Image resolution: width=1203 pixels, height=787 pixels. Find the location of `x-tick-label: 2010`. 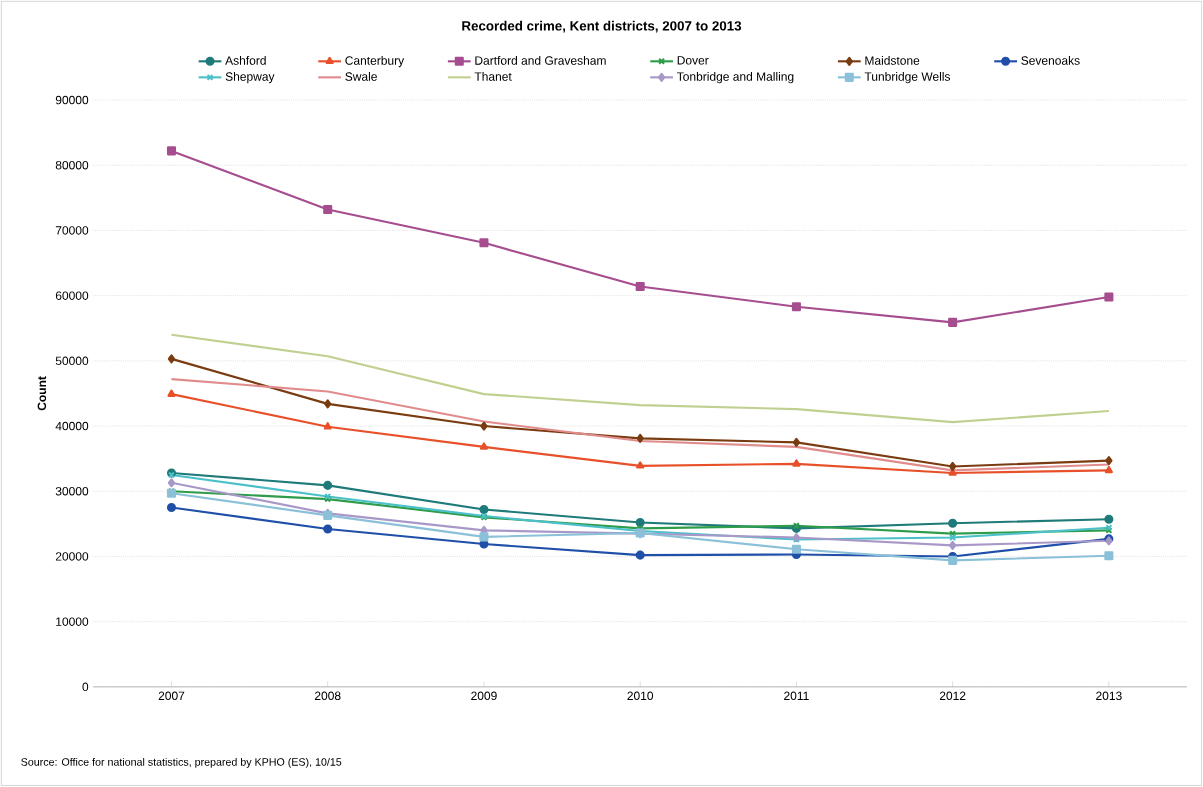

x-tick-label: 2010 is located at coordinates (640, 696).